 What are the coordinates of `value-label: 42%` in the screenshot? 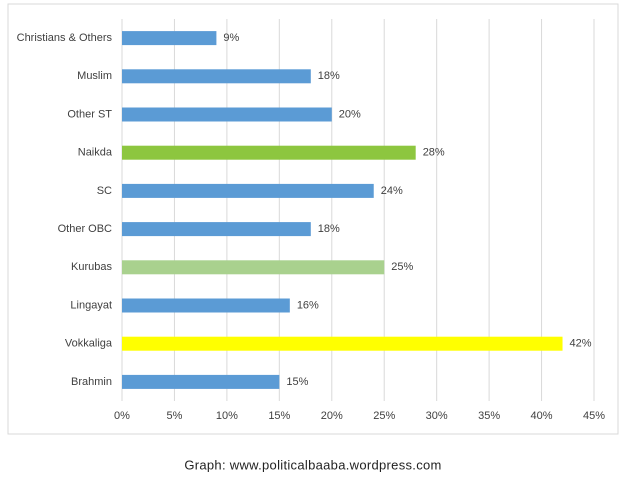 It's located at (581, 344).